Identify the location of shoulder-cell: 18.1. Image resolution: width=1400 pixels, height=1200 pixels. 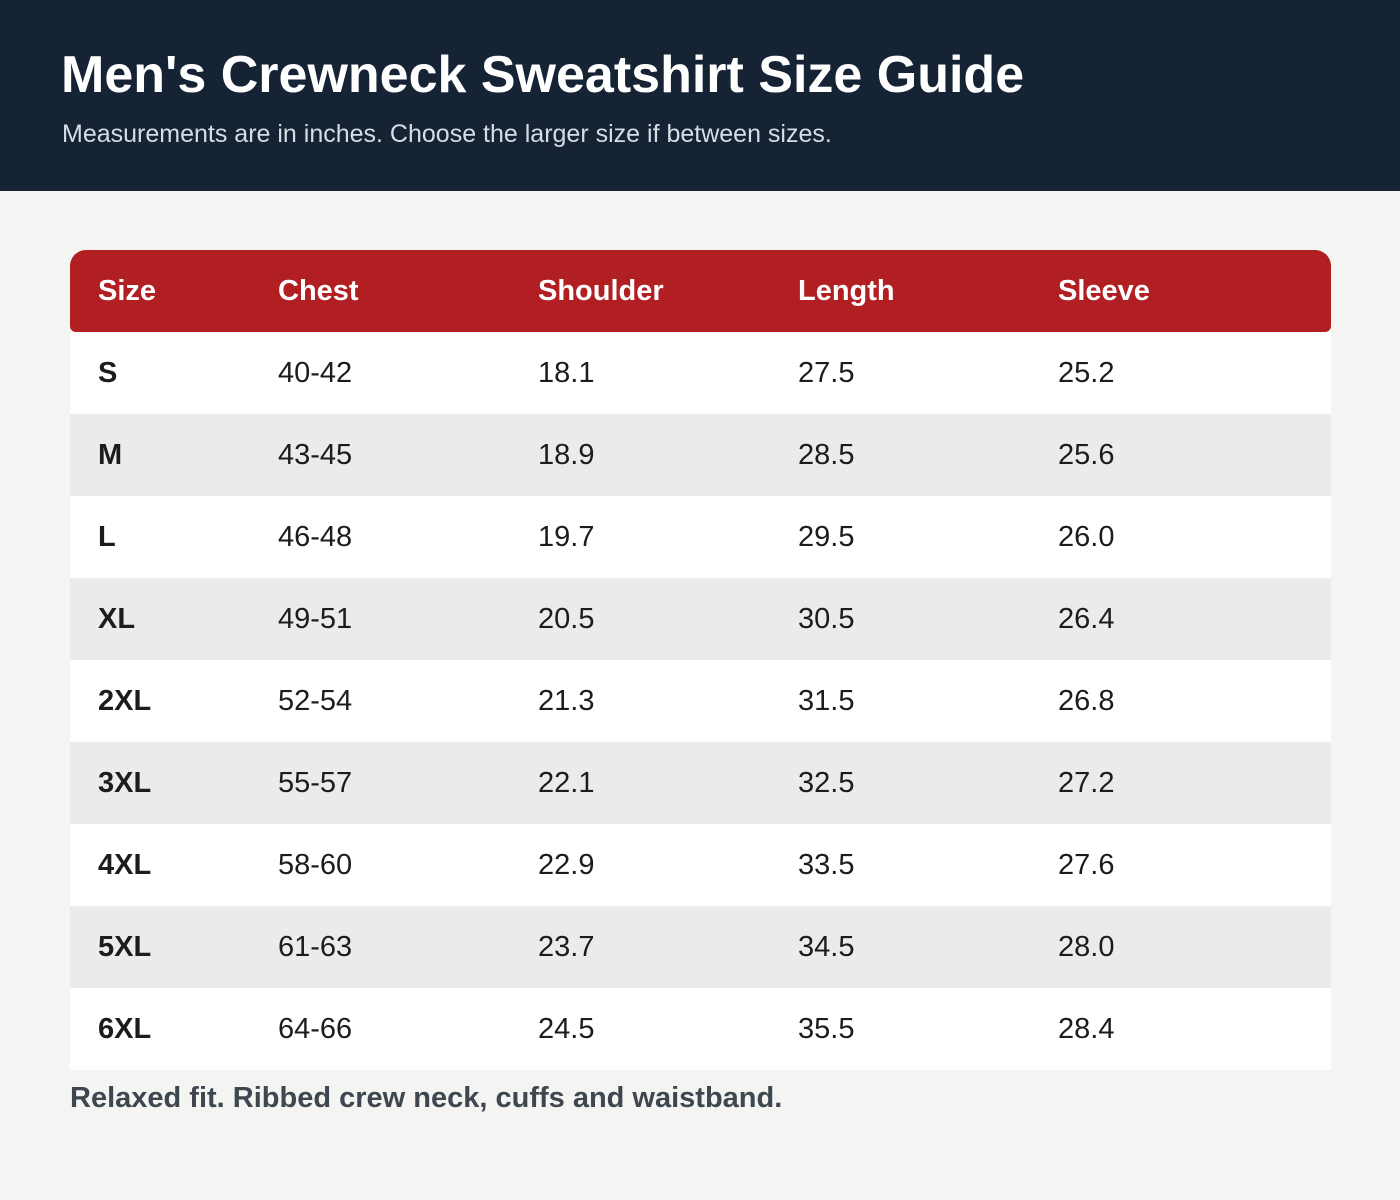
(566, 373).